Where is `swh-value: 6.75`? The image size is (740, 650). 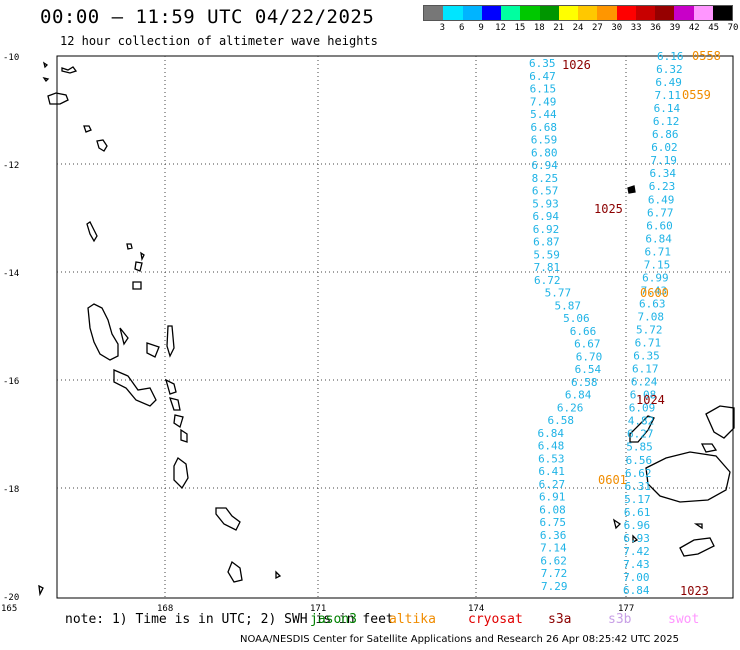 swh-value: 6.75 is located at coordinates (553, 522).